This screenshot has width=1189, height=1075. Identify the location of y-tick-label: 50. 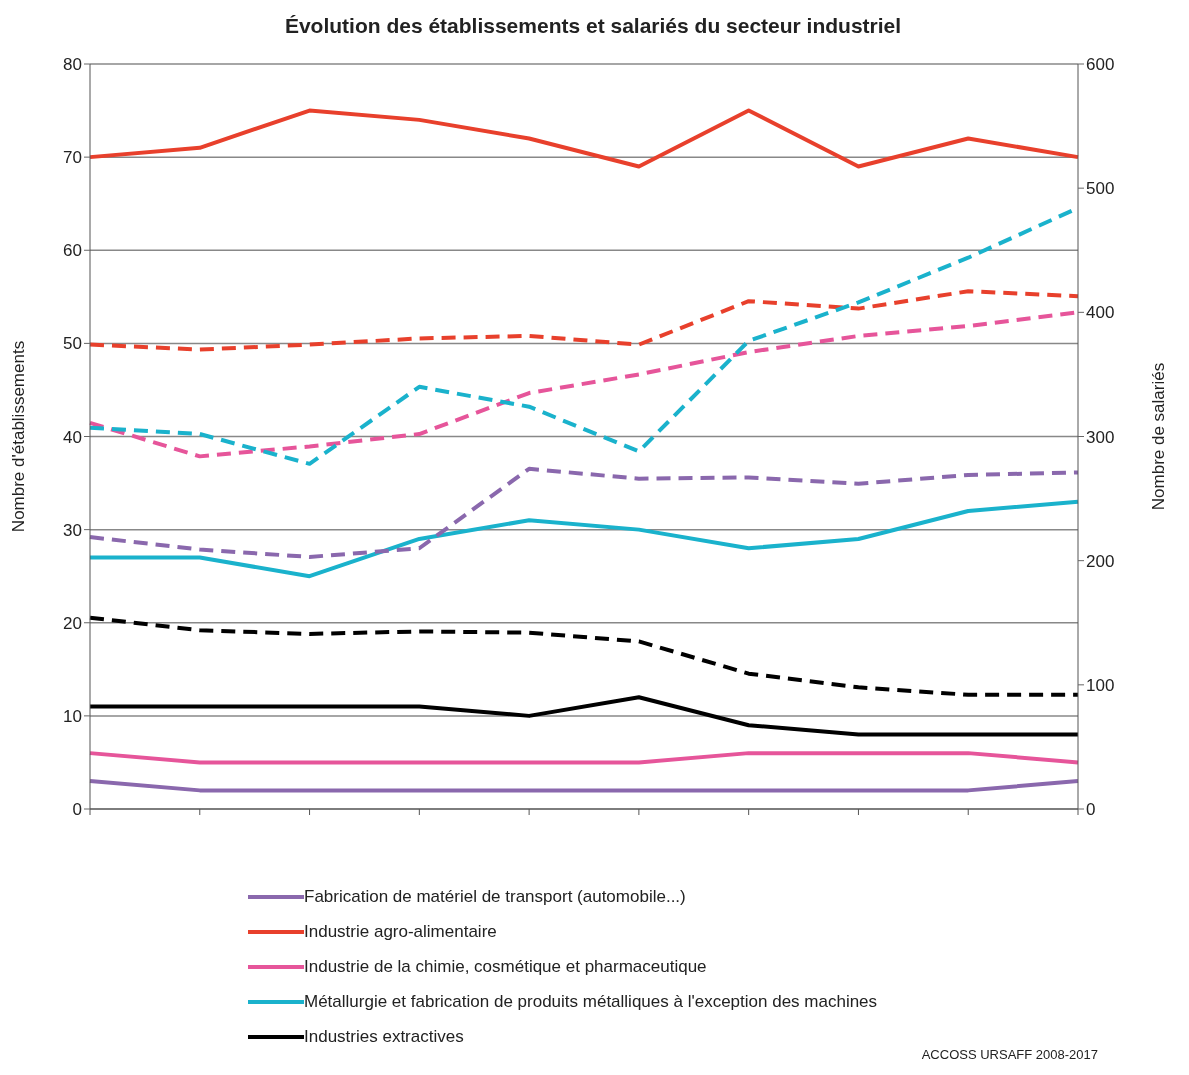
(72, 344).